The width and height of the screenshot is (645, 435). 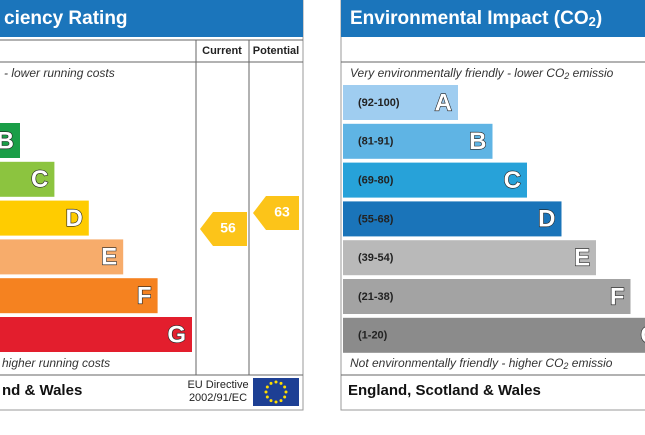 What do you see at coordinates (457, 73) in the screenshot?
I see `note-part: Very environmentally friendly - lower CO` at bounding box center [457, 73].